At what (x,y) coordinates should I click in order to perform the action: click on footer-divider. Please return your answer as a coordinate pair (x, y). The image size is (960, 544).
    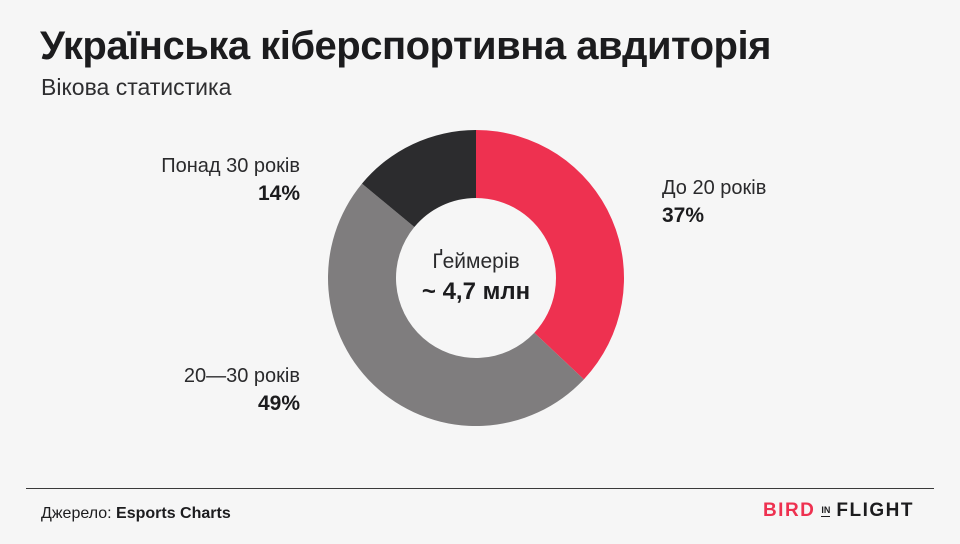
    Looking at the image, I should click on (480, 488).